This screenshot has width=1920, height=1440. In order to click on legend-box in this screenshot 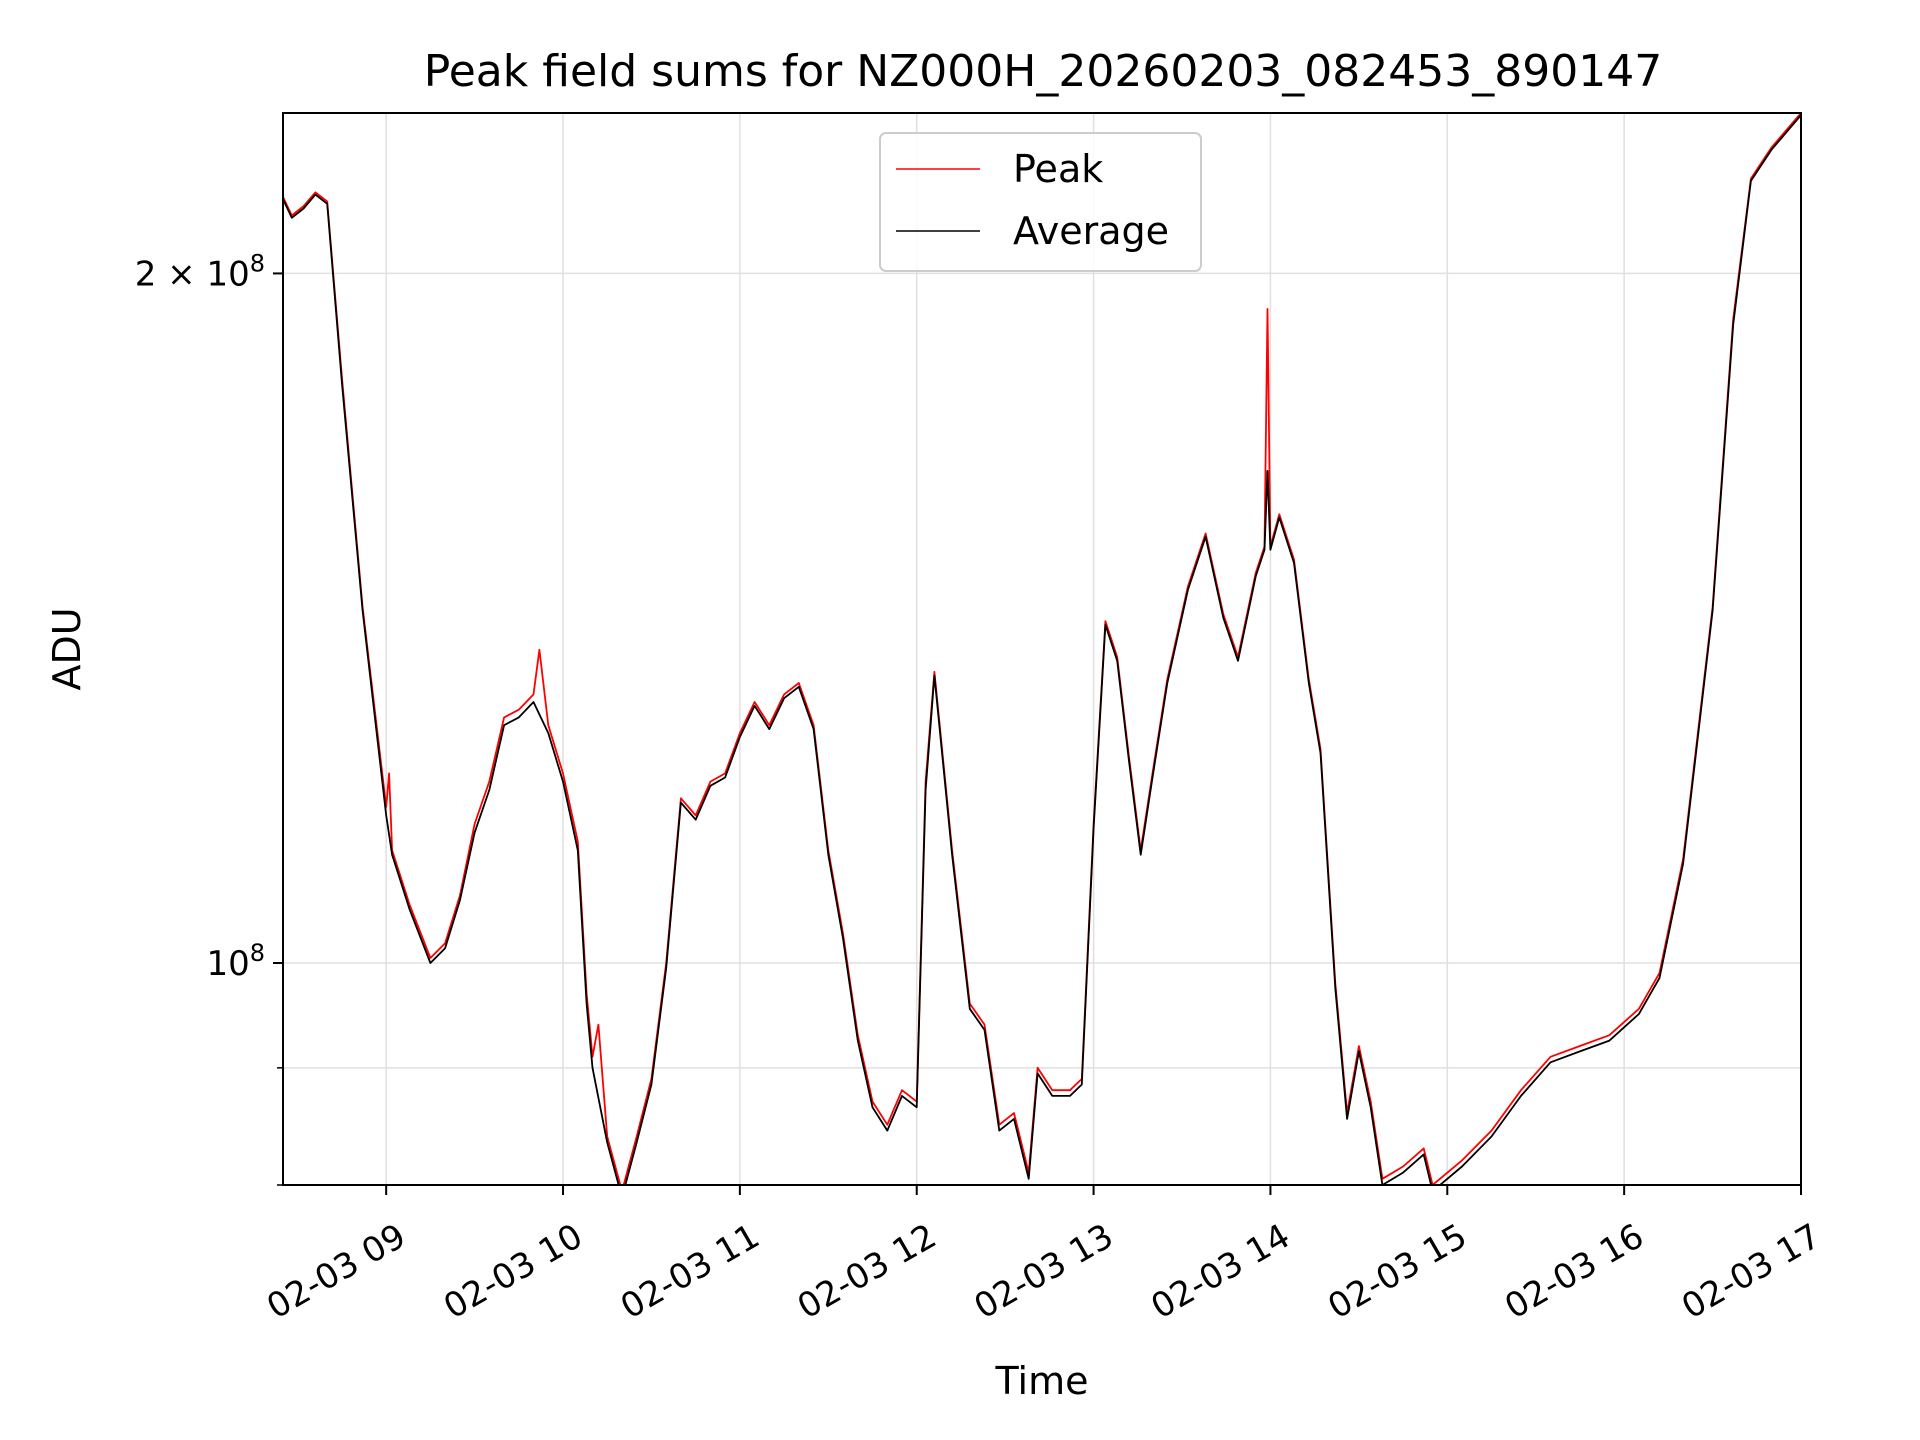, I will do `click(1040, 202)`.